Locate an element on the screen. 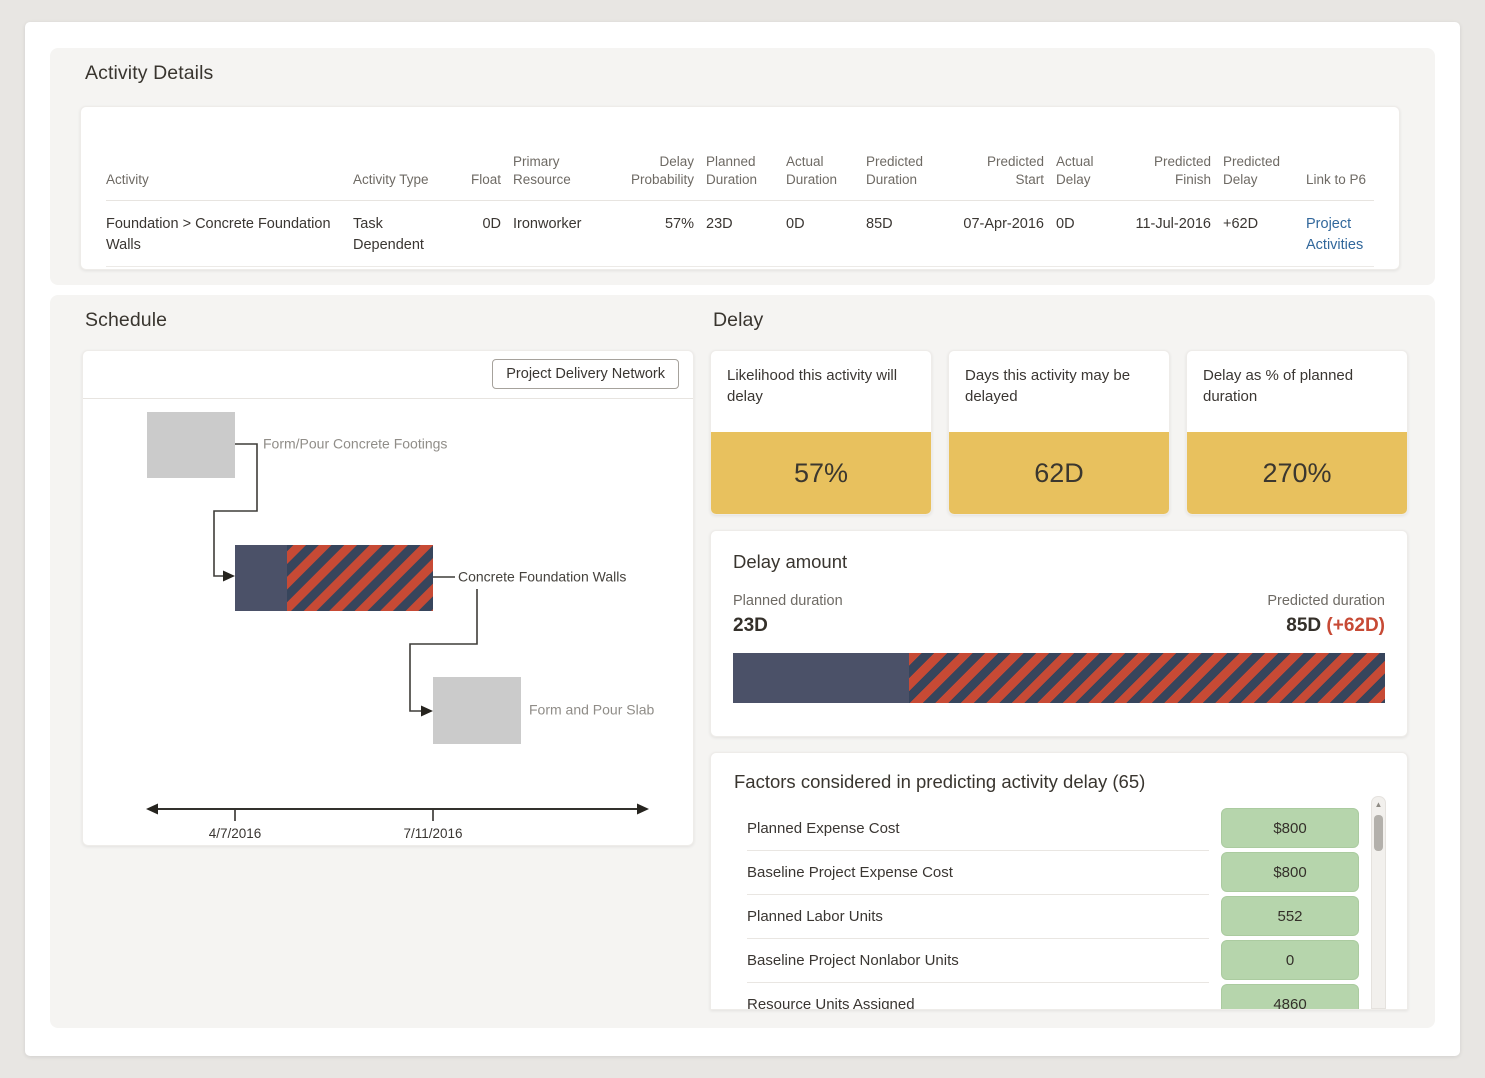  planned-duration-value: 23D is located at coordinates (750, 625).